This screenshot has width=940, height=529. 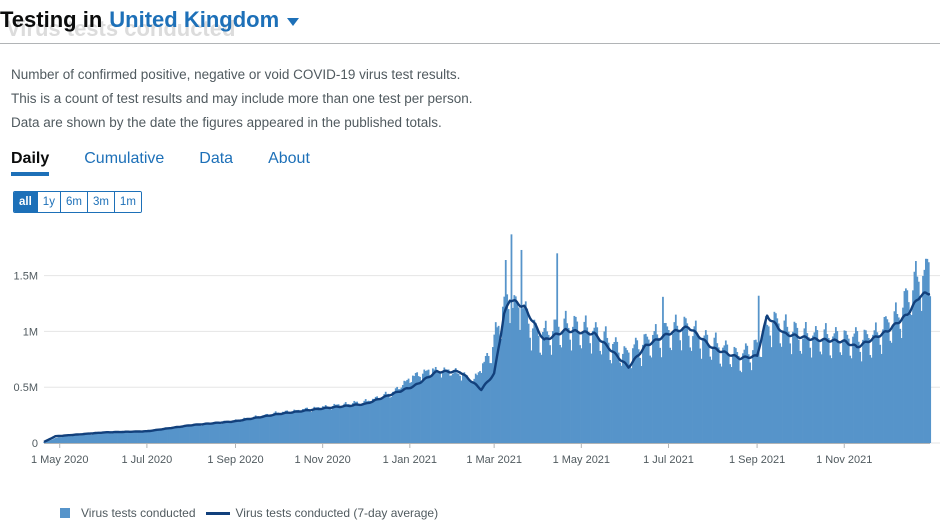 I want to click on range-1m-button: 1m, so click(x=127, y=202).